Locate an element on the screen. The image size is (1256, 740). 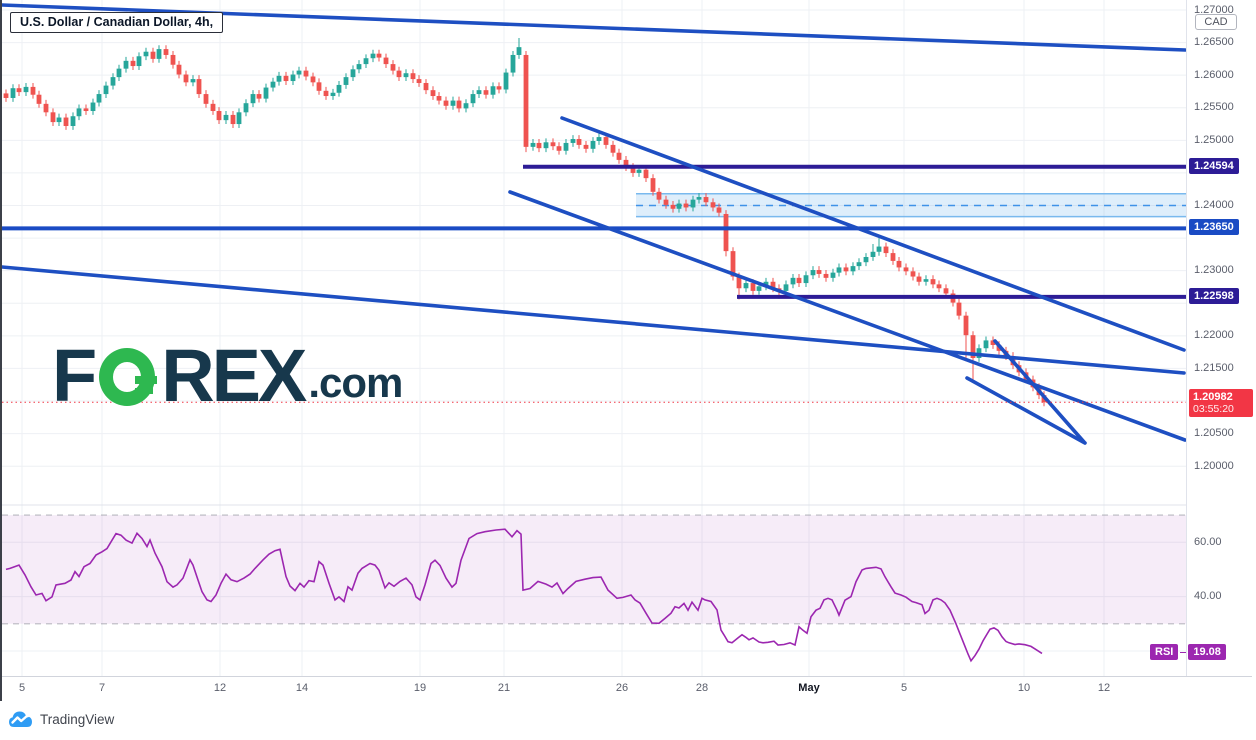
level-price-badge: 1.22598 is located at coordinates (1214, 295).